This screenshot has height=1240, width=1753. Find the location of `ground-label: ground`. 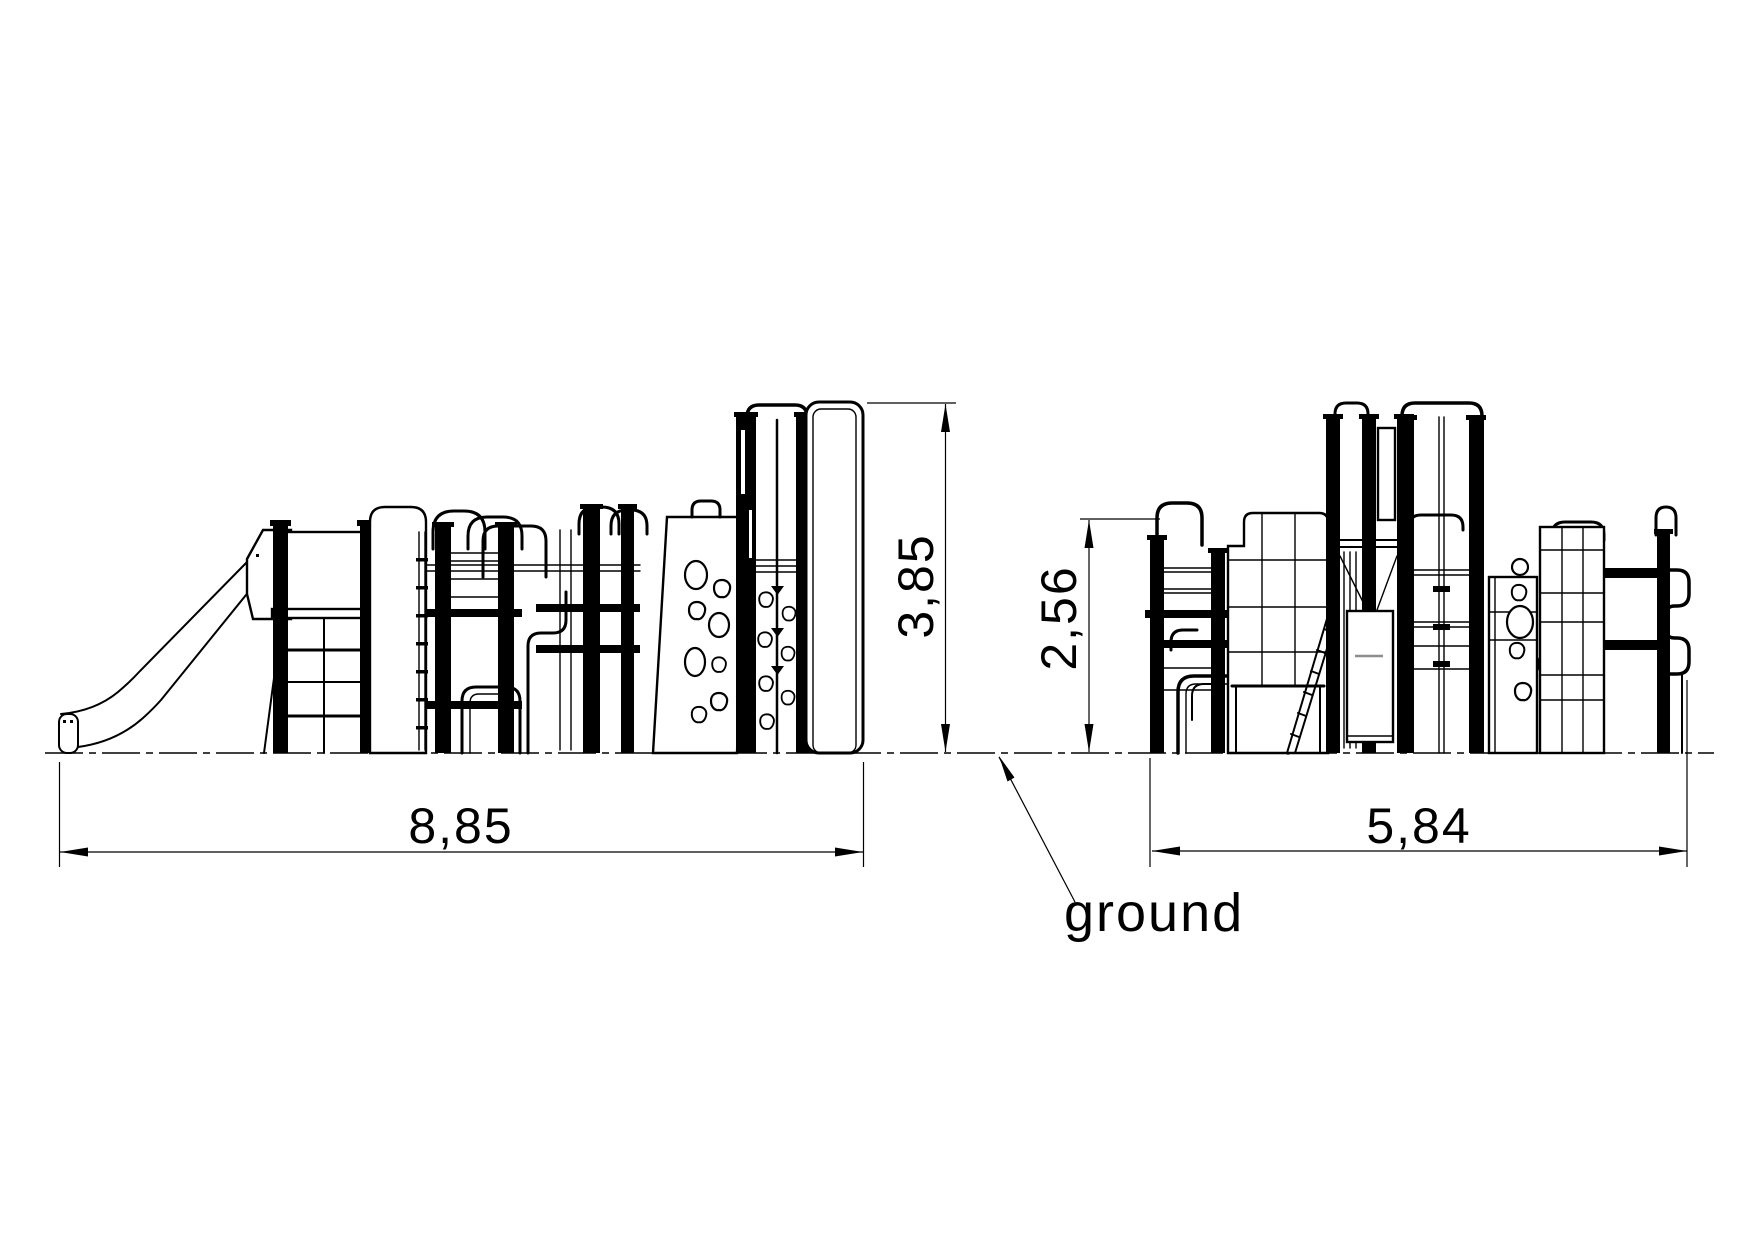

ground-label: ground is located at coordinates (1154, 913).